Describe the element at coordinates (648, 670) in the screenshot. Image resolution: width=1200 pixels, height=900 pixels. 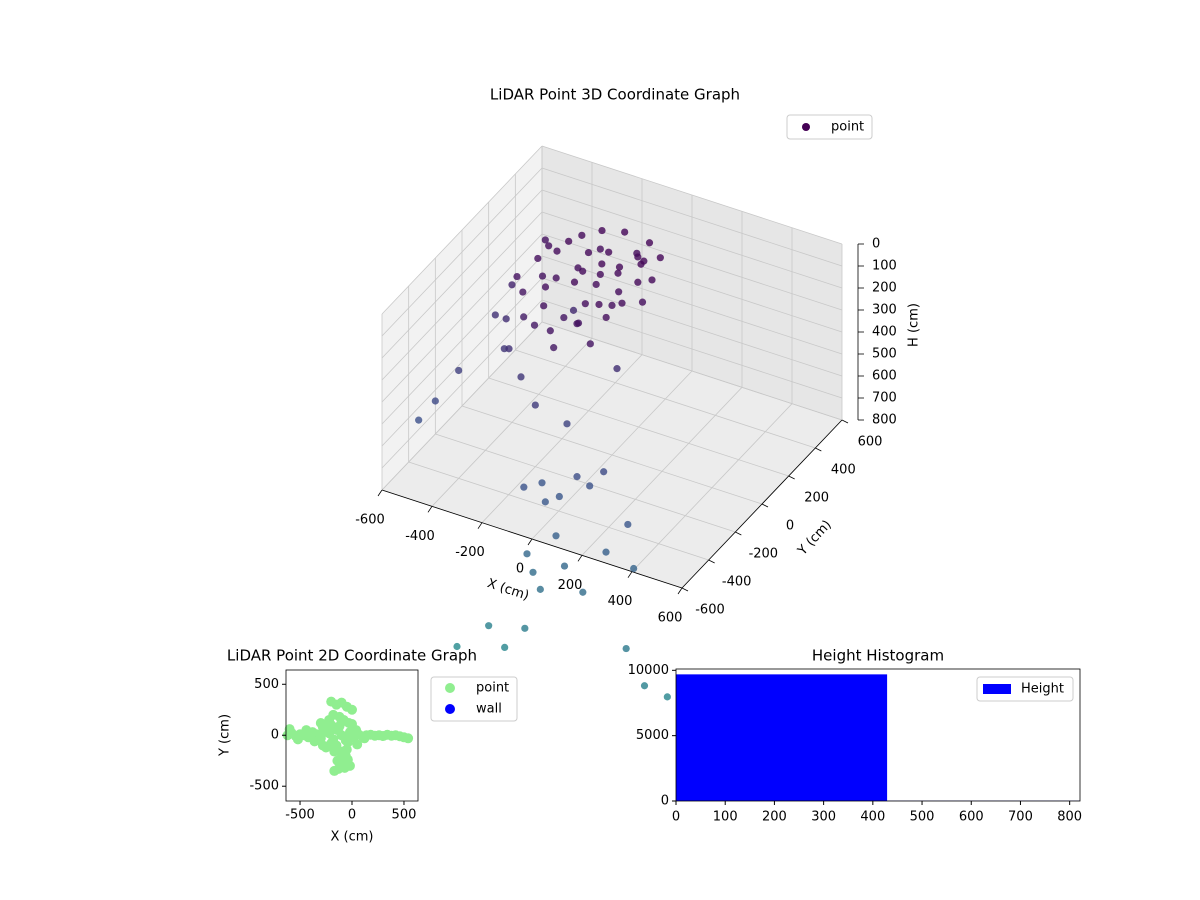
I see `y-tick-label: 10000` at that location.